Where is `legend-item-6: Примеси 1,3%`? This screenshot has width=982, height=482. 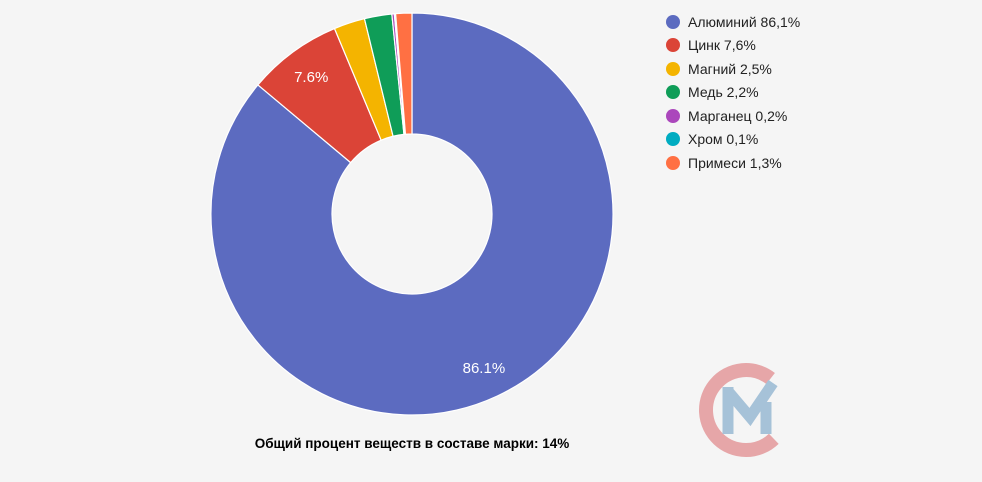
legend-item-6: Примеси 1,3% is located at coordinates (733, 163).